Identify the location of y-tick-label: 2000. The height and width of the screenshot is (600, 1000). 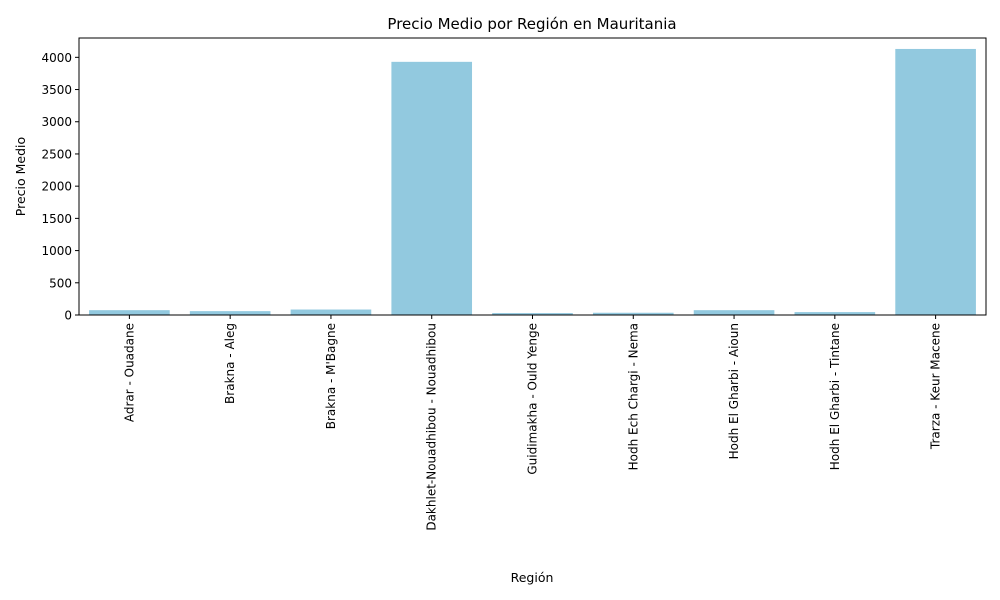
(56, 187).